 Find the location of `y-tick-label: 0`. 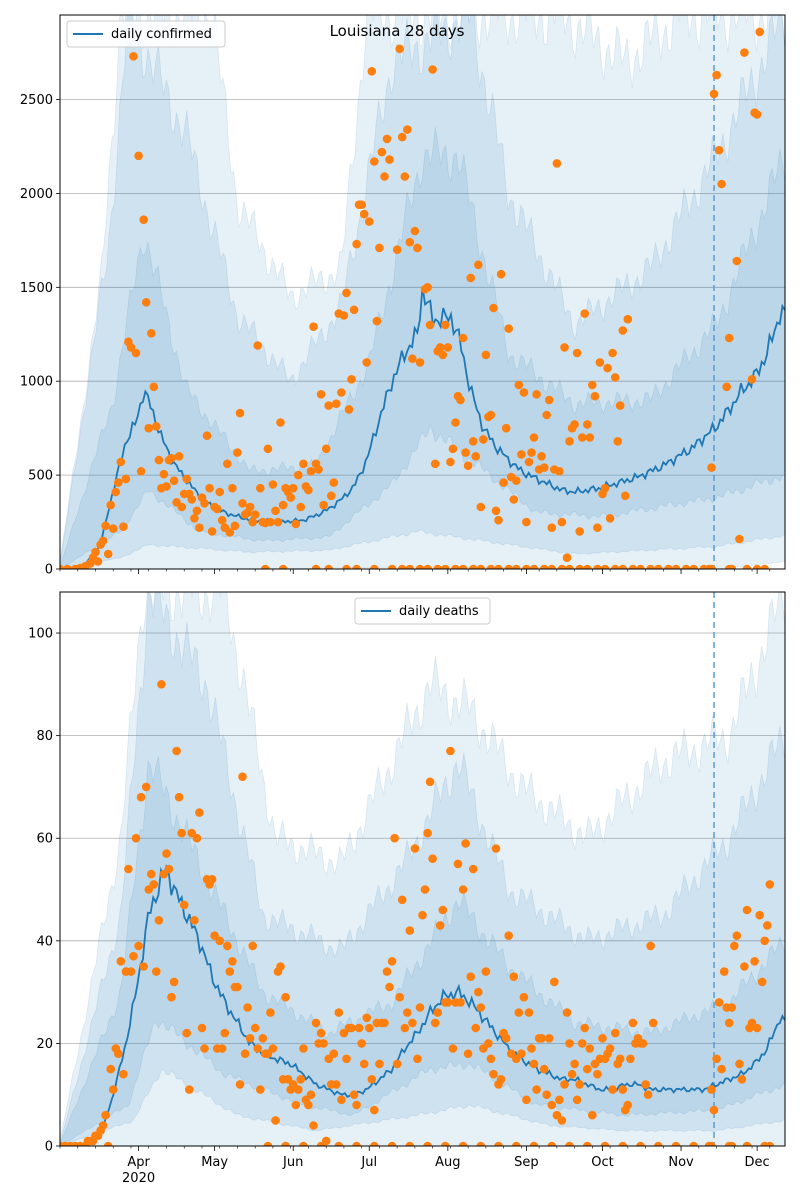

y-tick-label: 0 is located at coordinates (49, 1147).